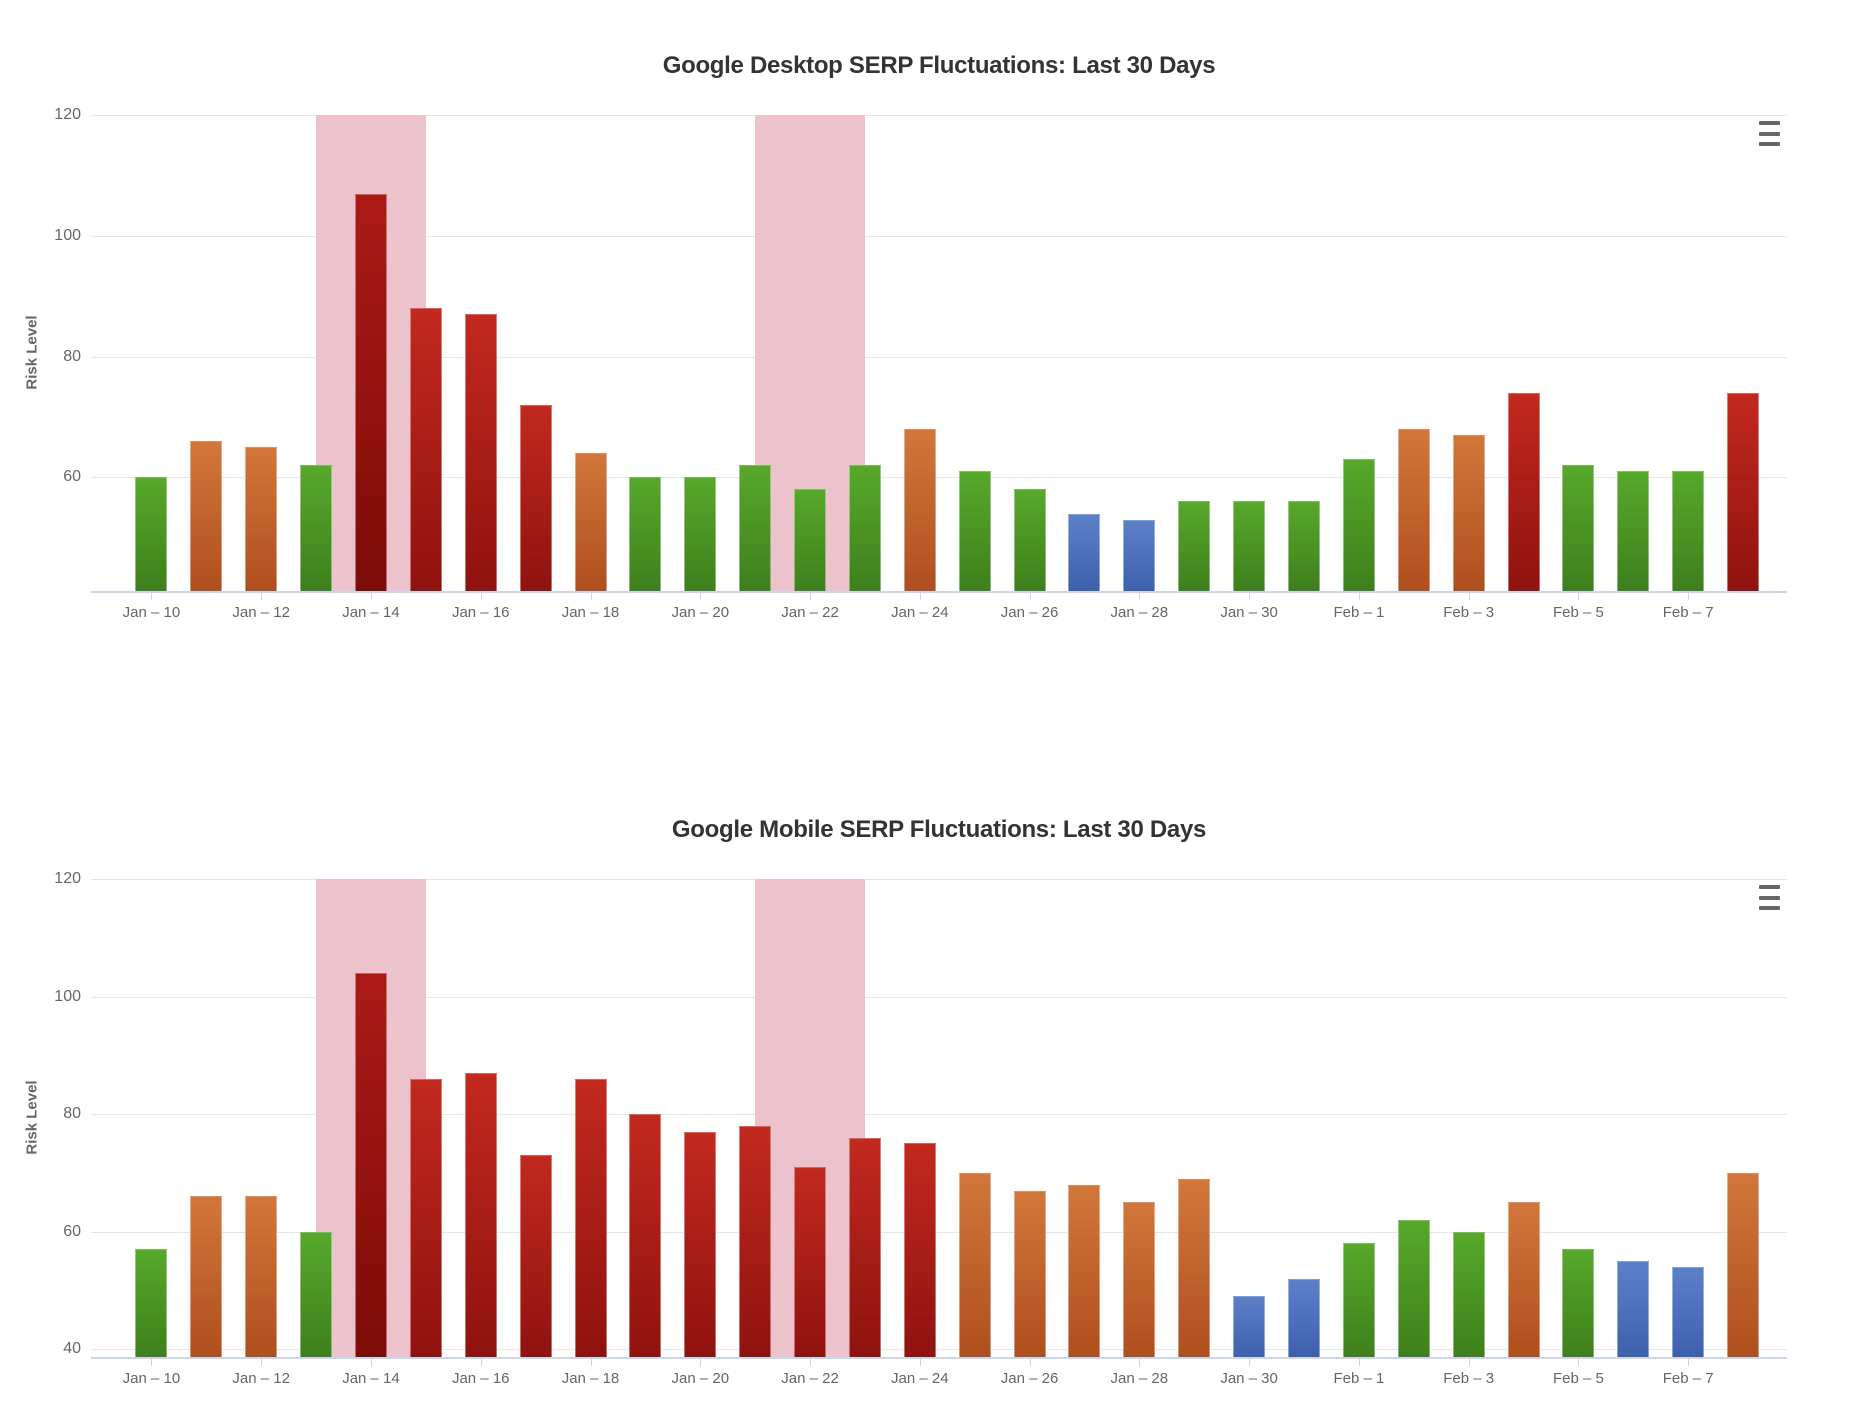 Image resolution: width=1858 pixels, height=1423 pixels. I want to click on x-axis-tick-label: Jan – 30, so click(1249, 612).